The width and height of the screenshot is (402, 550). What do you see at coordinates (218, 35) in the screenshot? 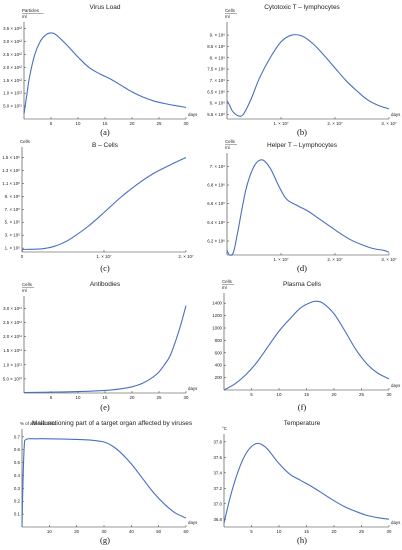
I see `y-tick-label: 9. × 10⁶` at bounding box center [218, 35].